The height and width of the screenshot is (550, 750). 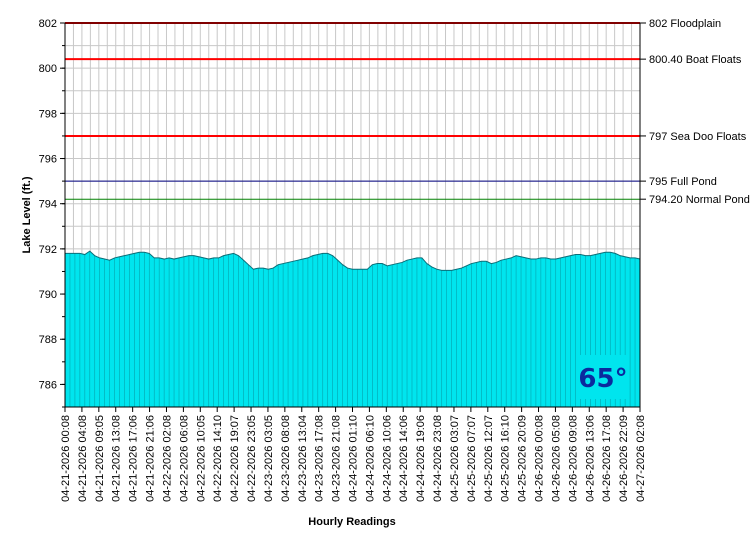 What do you see at coordinates (48, 385) in the screenshot?
I see `y-tick-label: 786` at bounding box center [48, 385].